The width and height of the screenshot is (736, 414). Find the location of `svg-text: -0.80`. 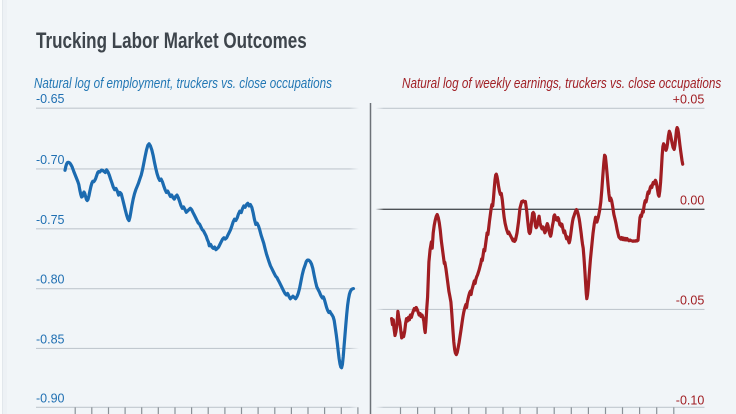

svg-text: -0.80 is located at coordinates (50, 280).